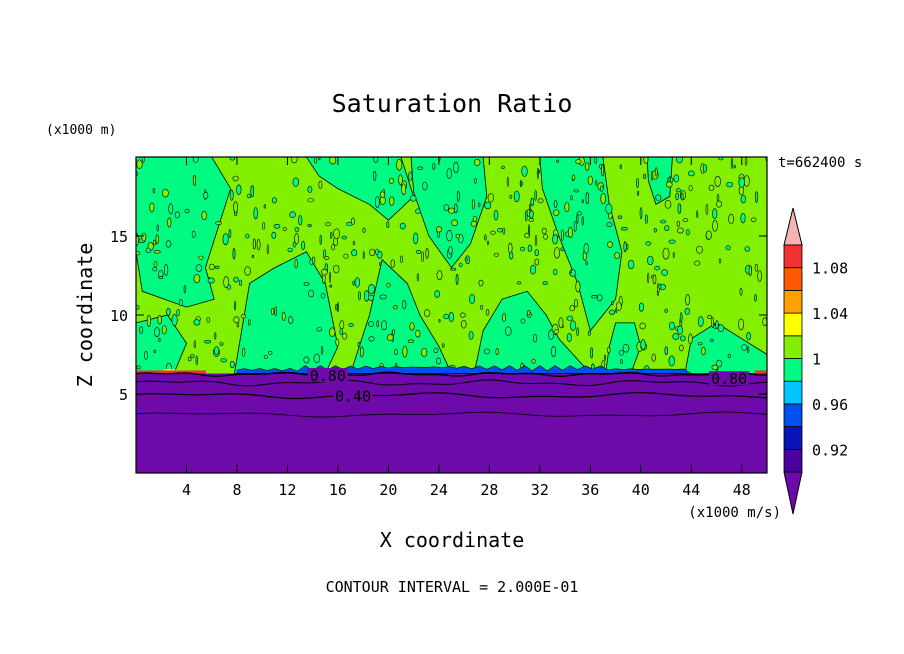 The width and height of the screenshot is (904, 654). What do you see at coordinates (186, 490) in the screenshot?
I see `x-tick-label: 4` at bounding box center [186, 490].